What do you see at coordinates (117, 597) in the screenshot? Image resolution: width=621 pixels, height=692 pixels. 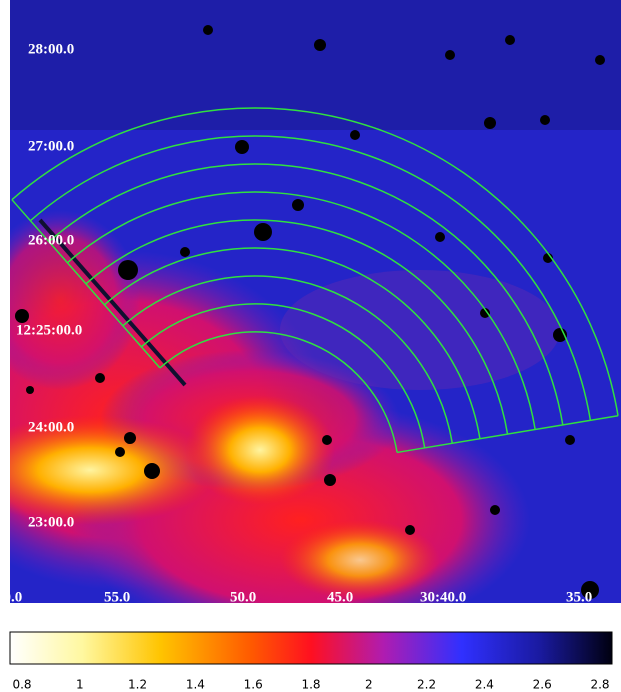 I see `ra-label: 55.0` at bounding box center [117, 597].